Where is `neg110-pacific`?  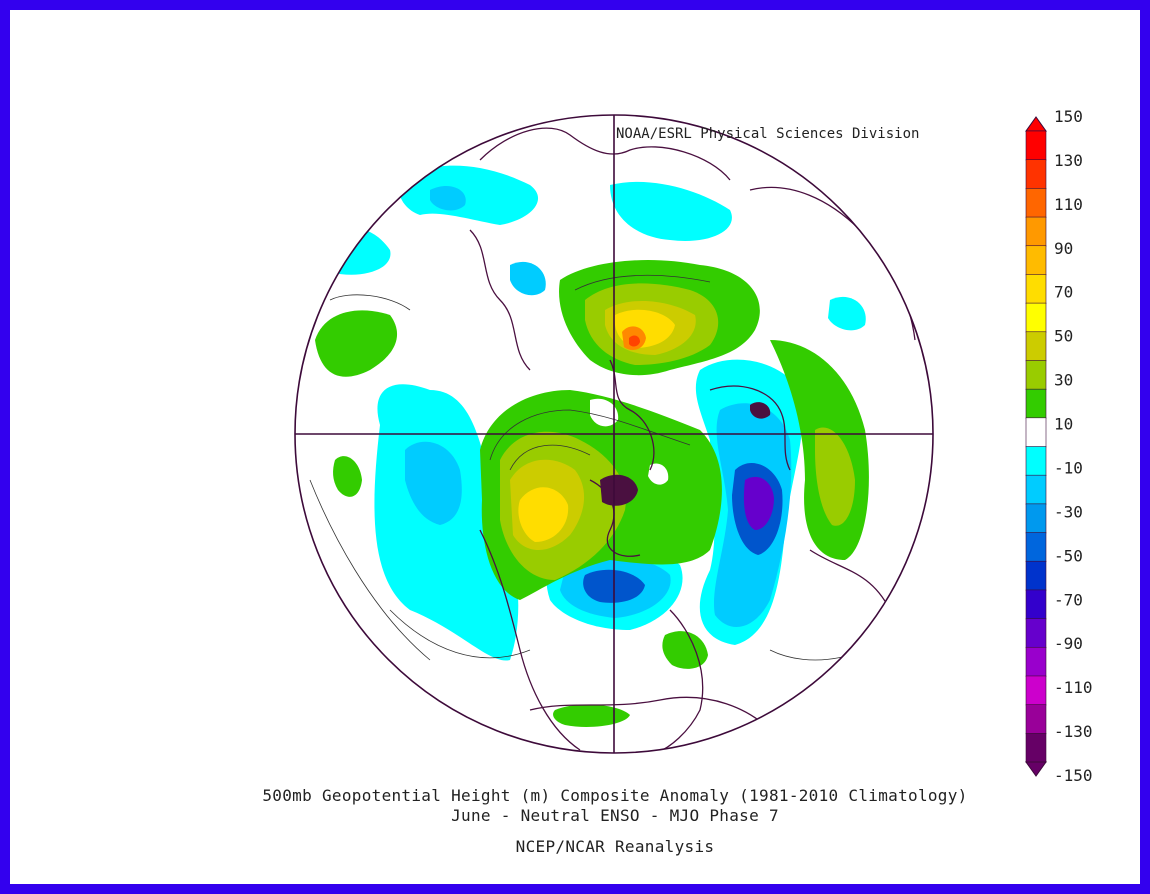
neg110-pacific is located at coordinates (758, 503).